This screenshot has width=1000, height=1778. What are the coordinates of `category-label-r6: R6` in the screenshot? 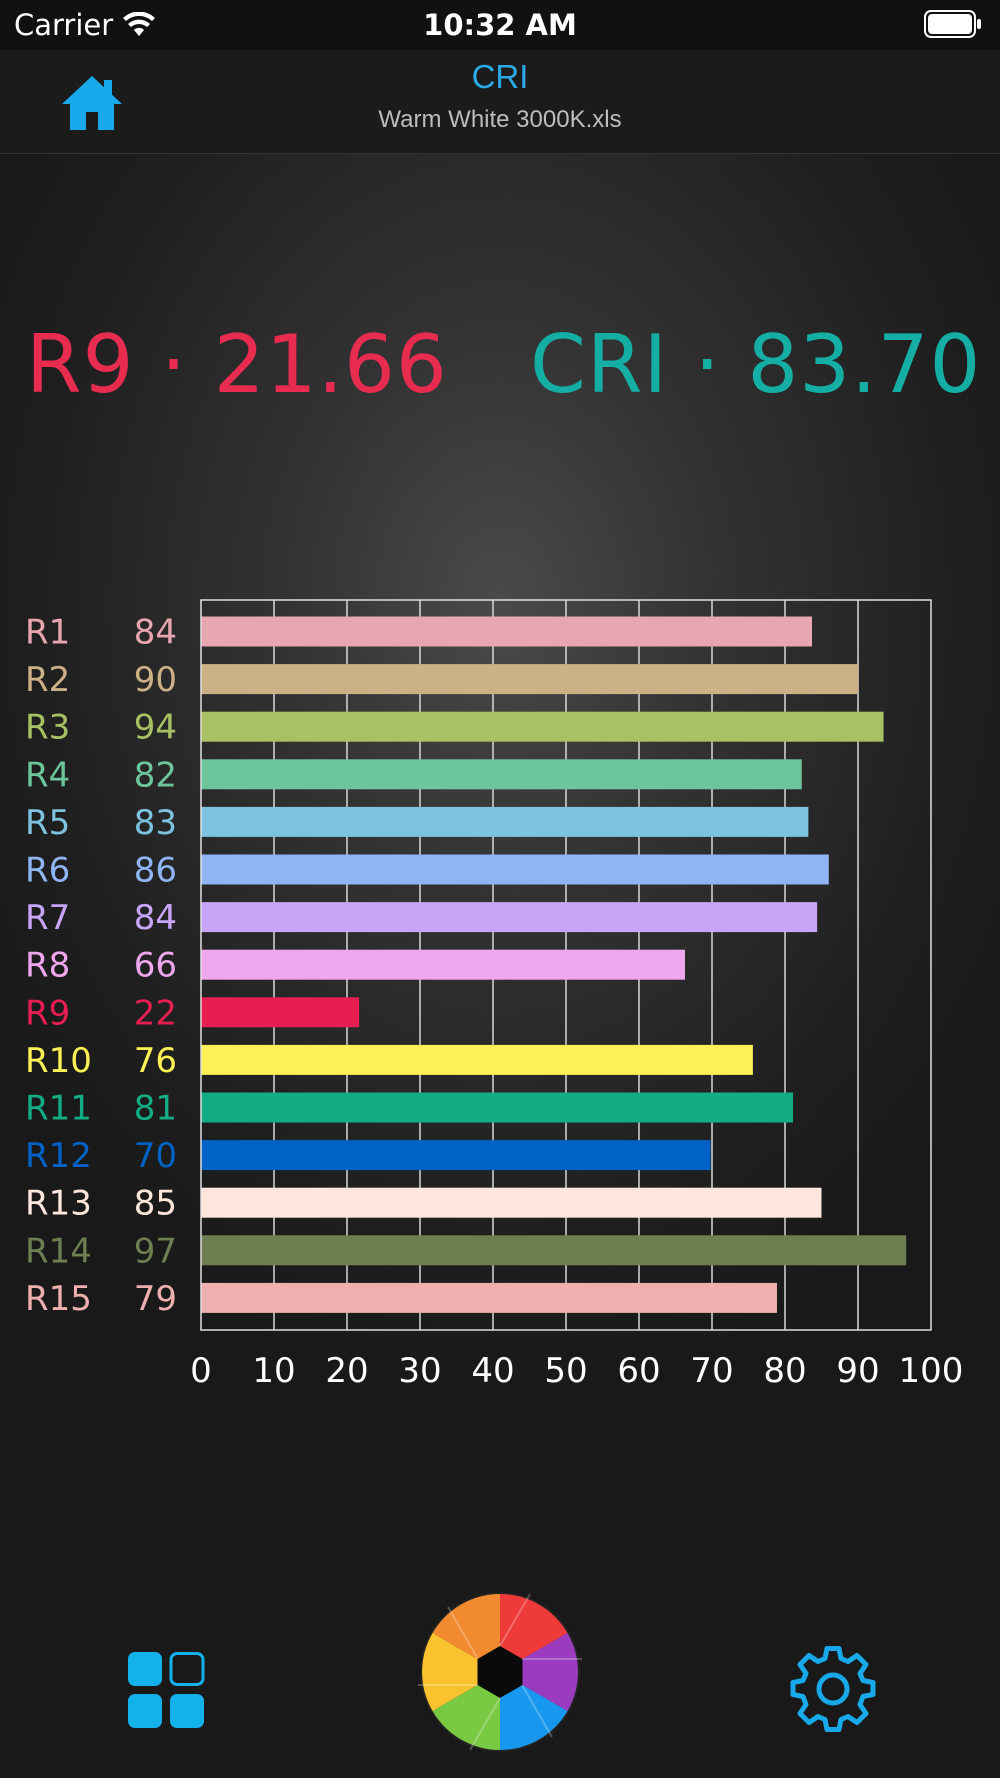 It's located at (47, 871).